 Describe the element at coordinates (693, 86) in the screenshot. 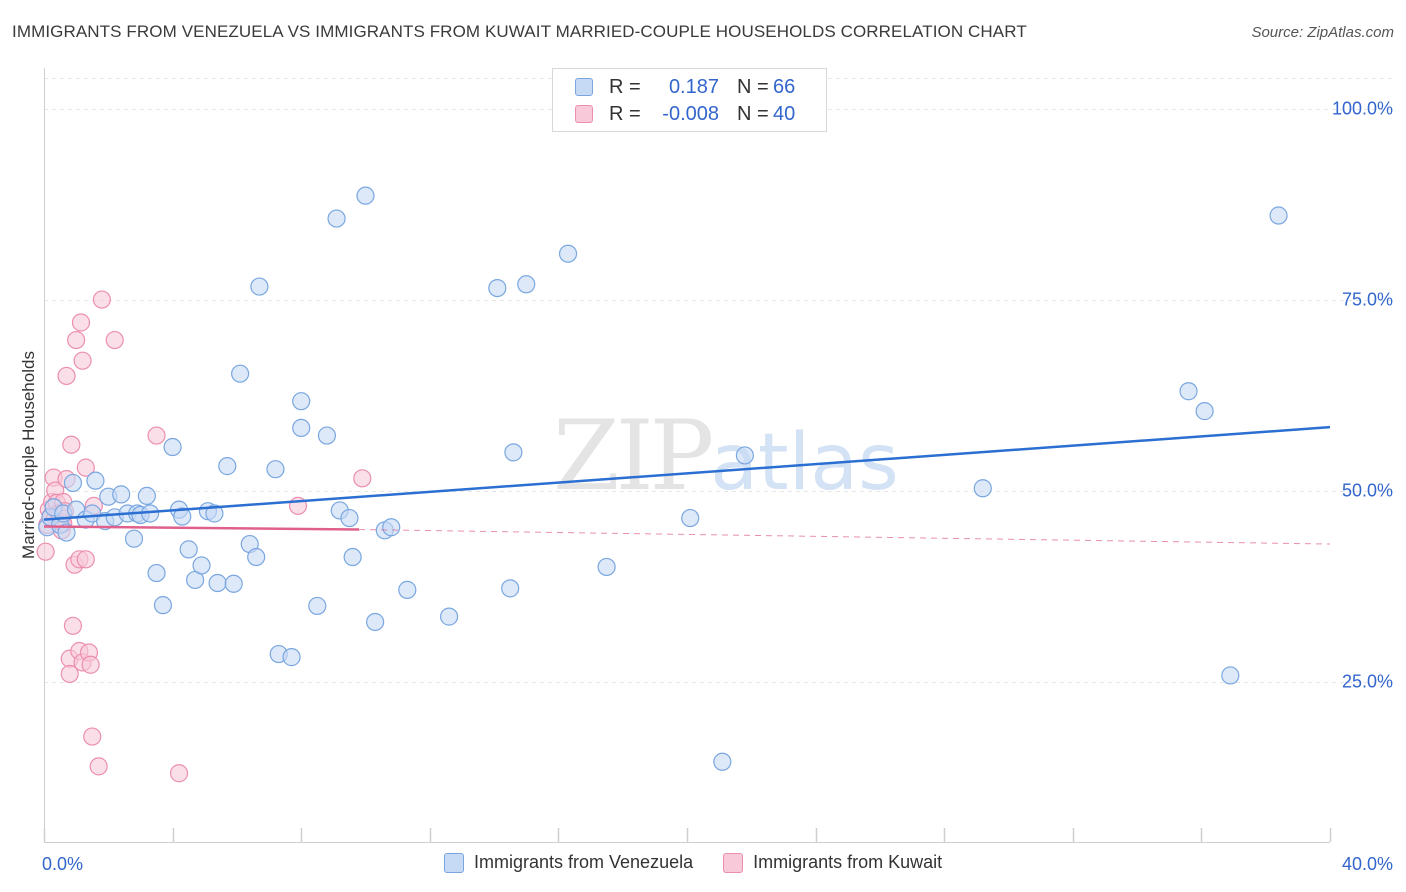

I see `venezuela-r-value: 0.187` at that location.